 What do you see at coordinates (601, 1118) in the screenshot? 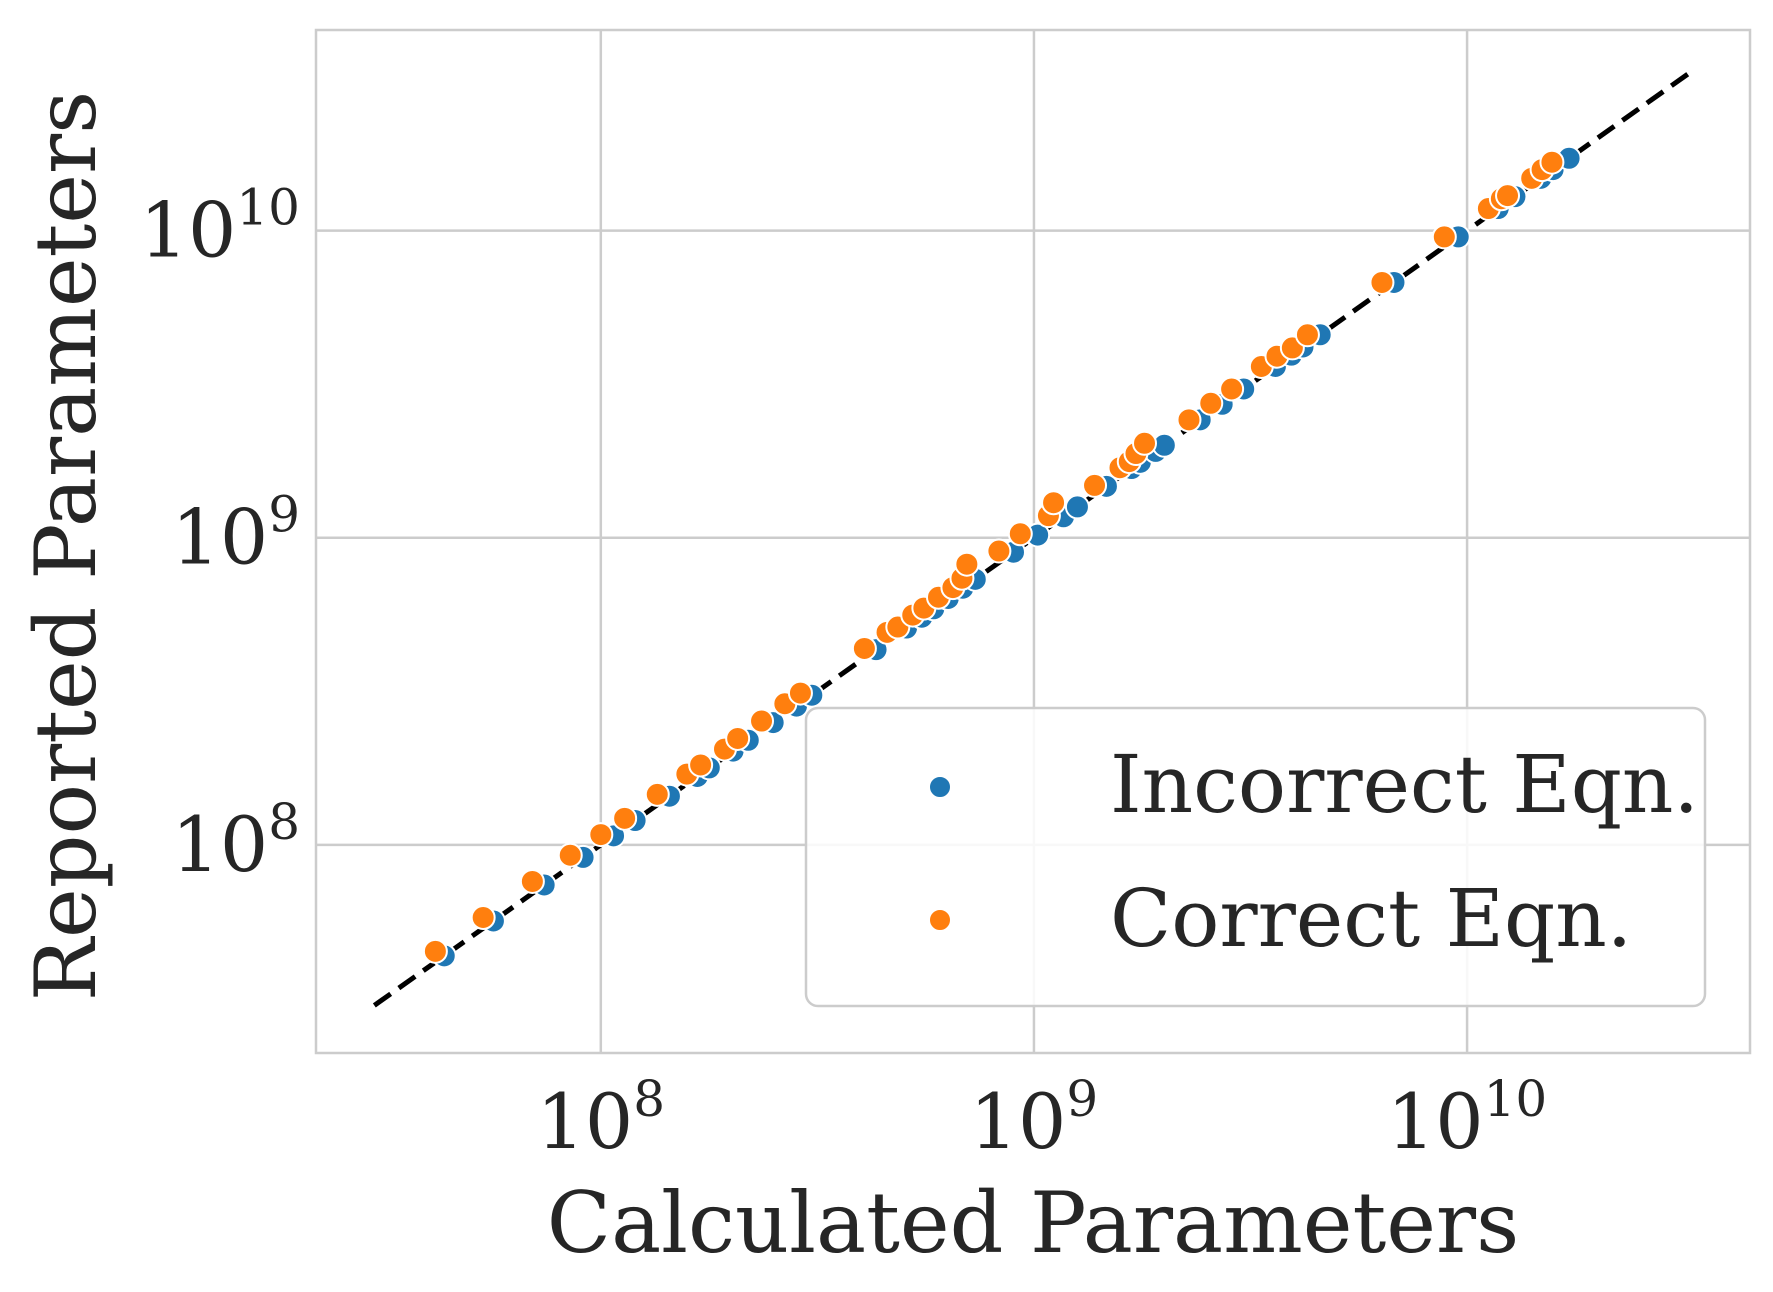
I see `x-tick-label-0: 108` at bounding box center [601, 1118].